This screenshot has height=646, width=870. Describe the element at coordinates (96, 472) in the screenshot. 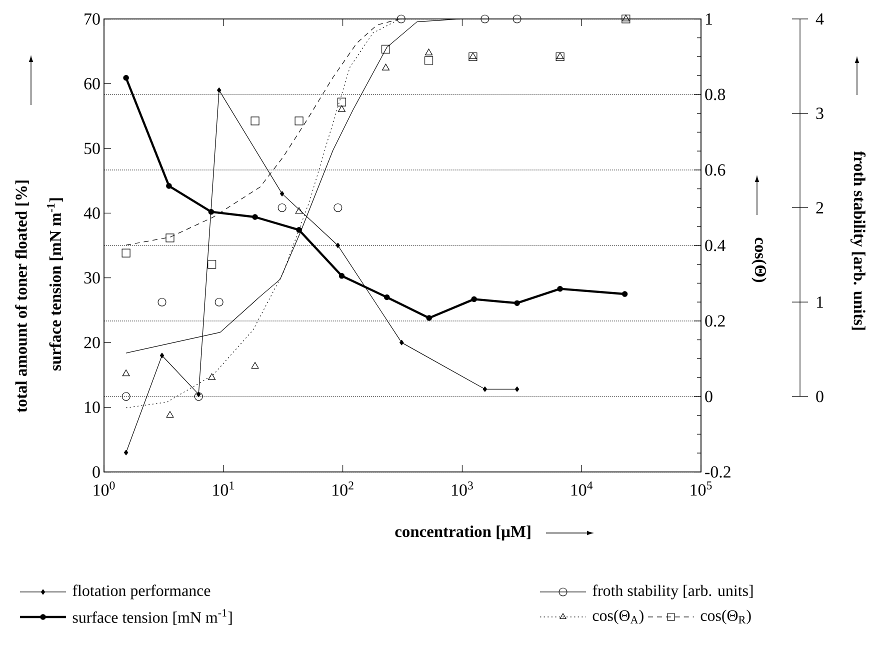

I see `y-tick-label: 0` at that location.